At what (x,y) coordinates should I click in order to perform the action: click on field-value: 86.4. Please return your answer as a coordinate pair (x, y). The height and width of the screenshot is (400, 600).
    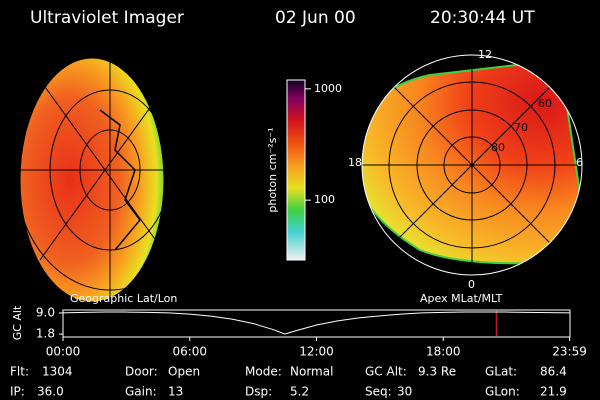
    Looking at the image, I should click on (553, 372).